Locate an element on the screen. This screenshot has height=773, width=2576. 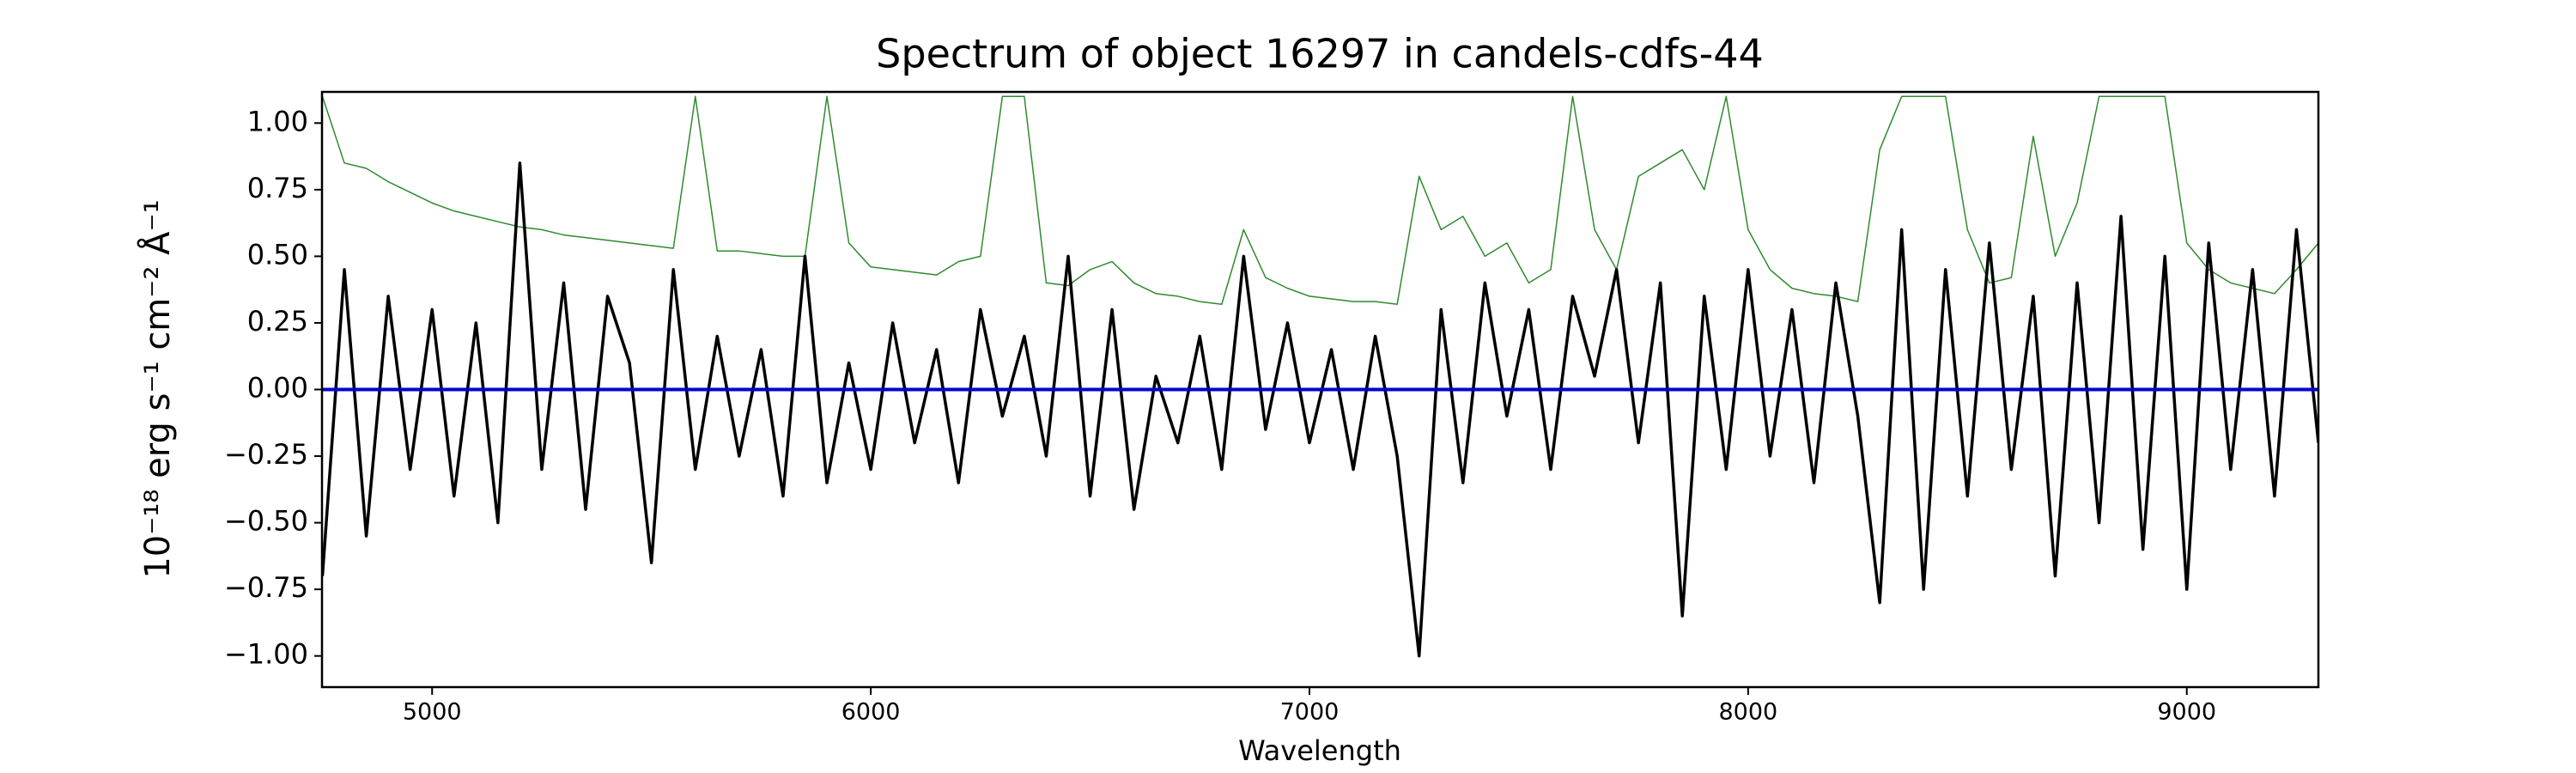
y-tick-label: −1.00 is located at coordinates (266, 654).